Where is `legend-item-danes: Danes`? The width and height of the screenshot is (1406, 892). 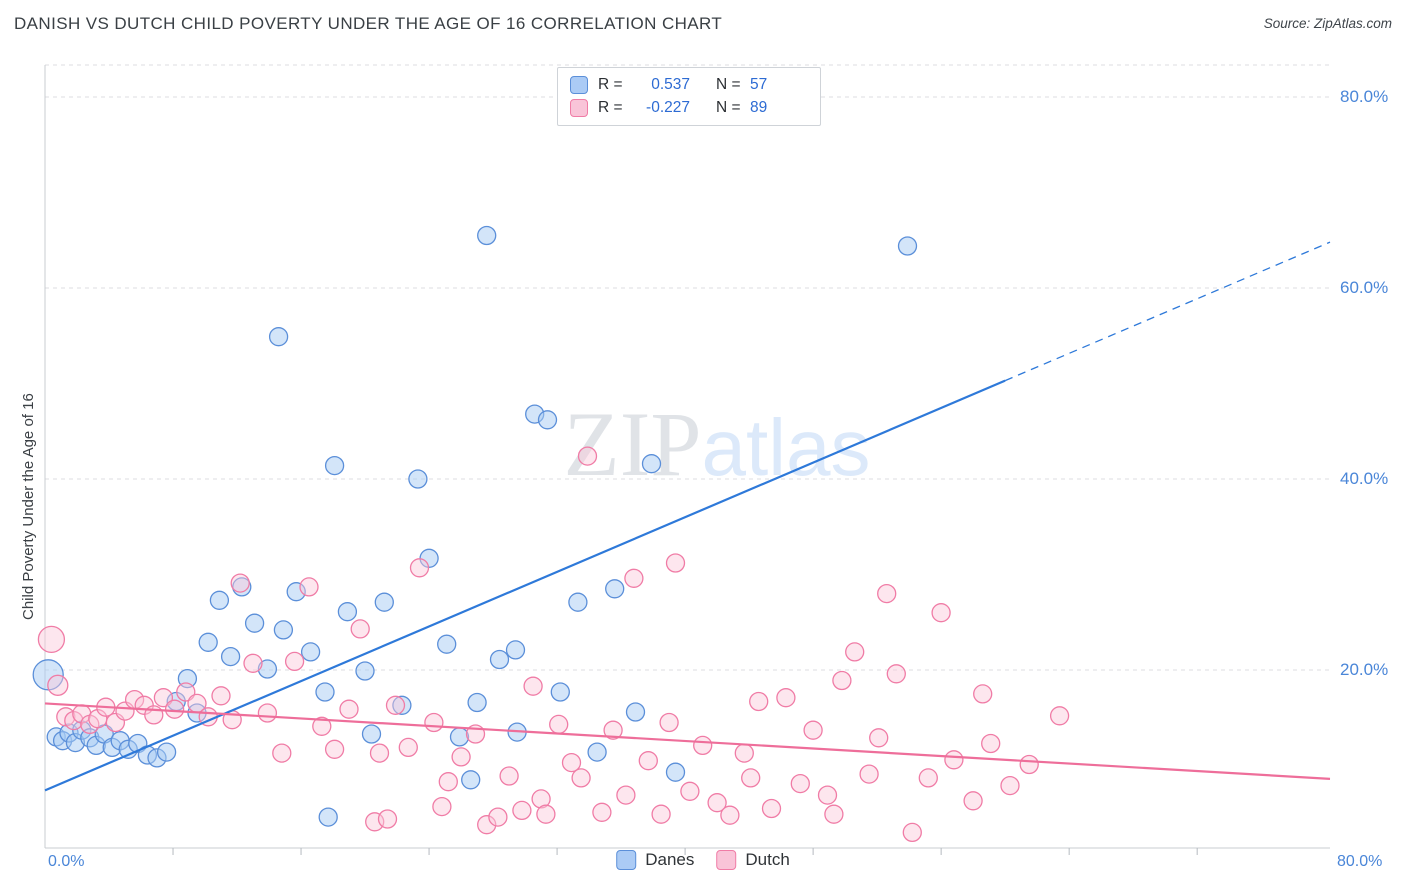 legend-item-danes: Danes is located at coordinates (655, 860).